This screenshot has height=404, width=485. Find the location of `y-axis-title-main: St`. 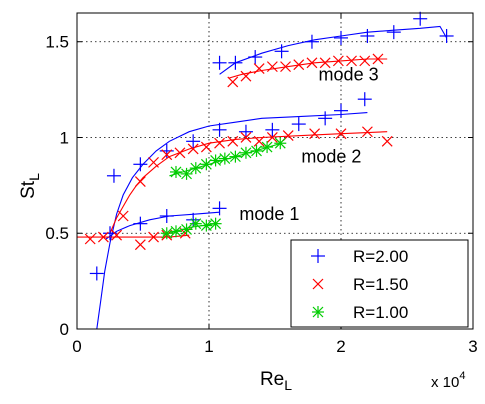

y-axis-title-main: St is located at coordinates (28, 189).